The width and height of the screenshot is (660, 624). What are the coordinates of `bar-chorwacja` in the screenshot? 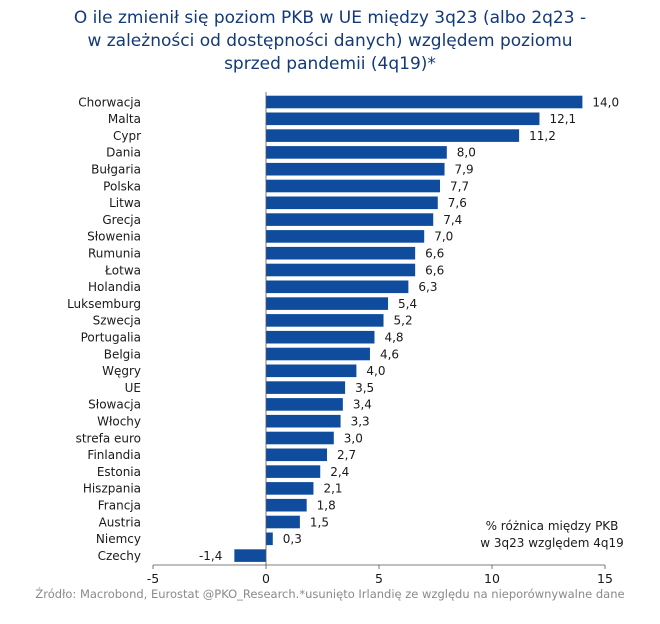 It's located at (424, 102).